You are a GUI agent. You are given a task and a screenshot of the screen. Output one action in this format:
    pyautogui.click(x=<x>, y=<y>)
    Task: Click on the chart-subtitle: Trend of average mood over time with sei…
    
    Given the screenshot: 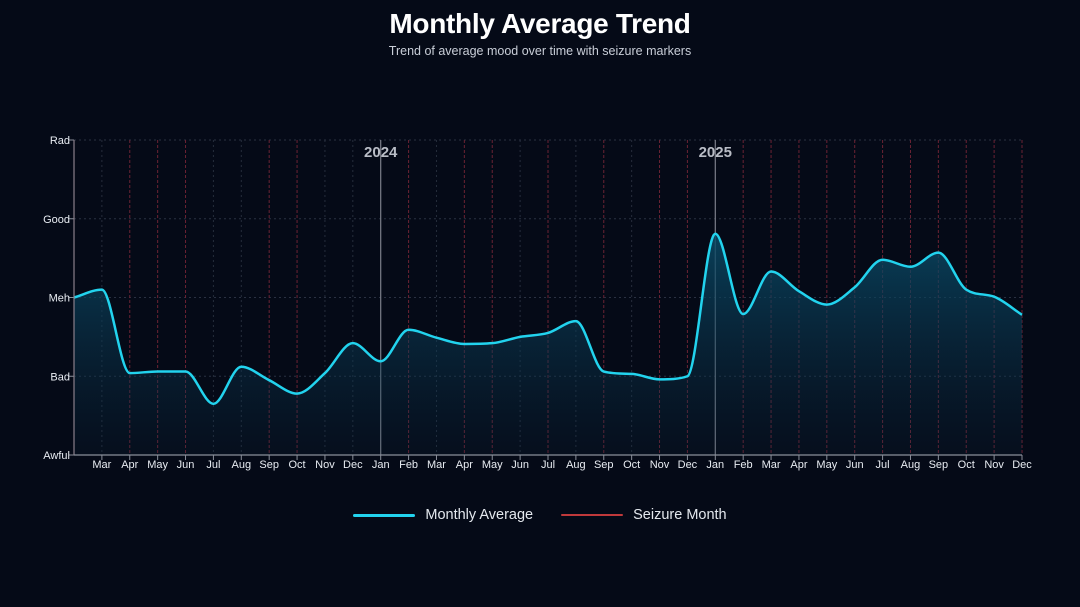 What is the action you would take?
    pyautogui.click(x=540, y=51)
    